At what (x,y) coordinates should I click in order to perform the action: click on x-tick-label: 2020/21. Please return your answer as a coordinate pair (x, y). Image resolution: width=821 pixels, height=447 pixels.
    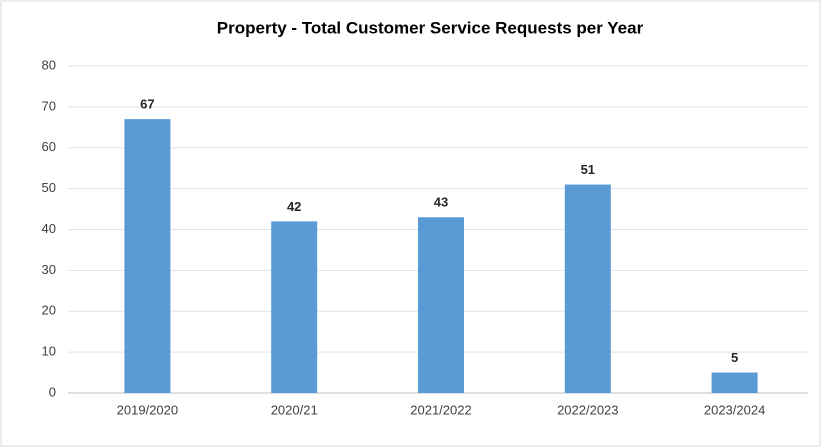
    Looking at the image, I should click on (294, 409).